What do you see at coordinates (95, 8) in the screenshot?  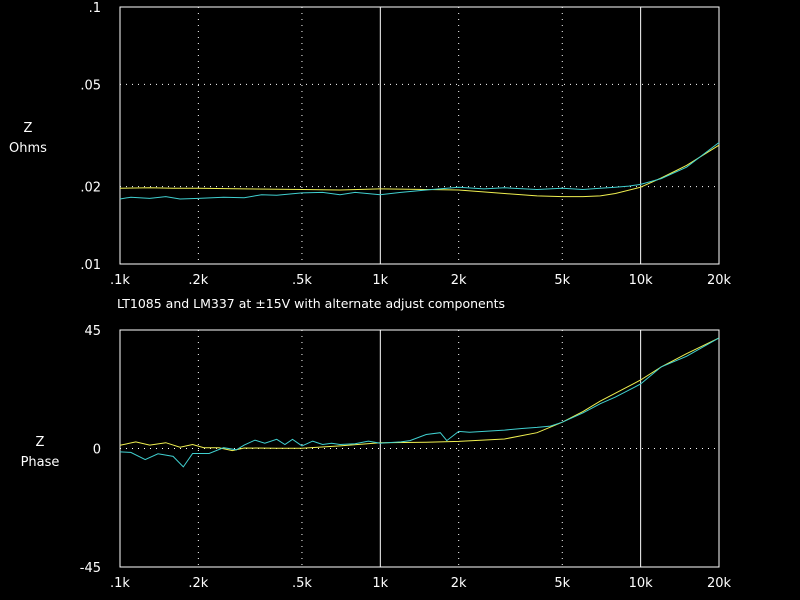 I see `y-tick-label: .1` at bounding box center [95, 8].